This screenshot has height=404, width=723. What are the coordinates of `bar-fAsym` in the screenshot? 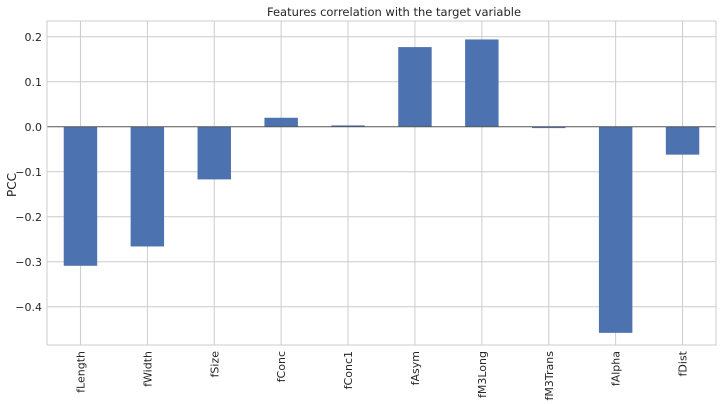 It's located at (415, 87).